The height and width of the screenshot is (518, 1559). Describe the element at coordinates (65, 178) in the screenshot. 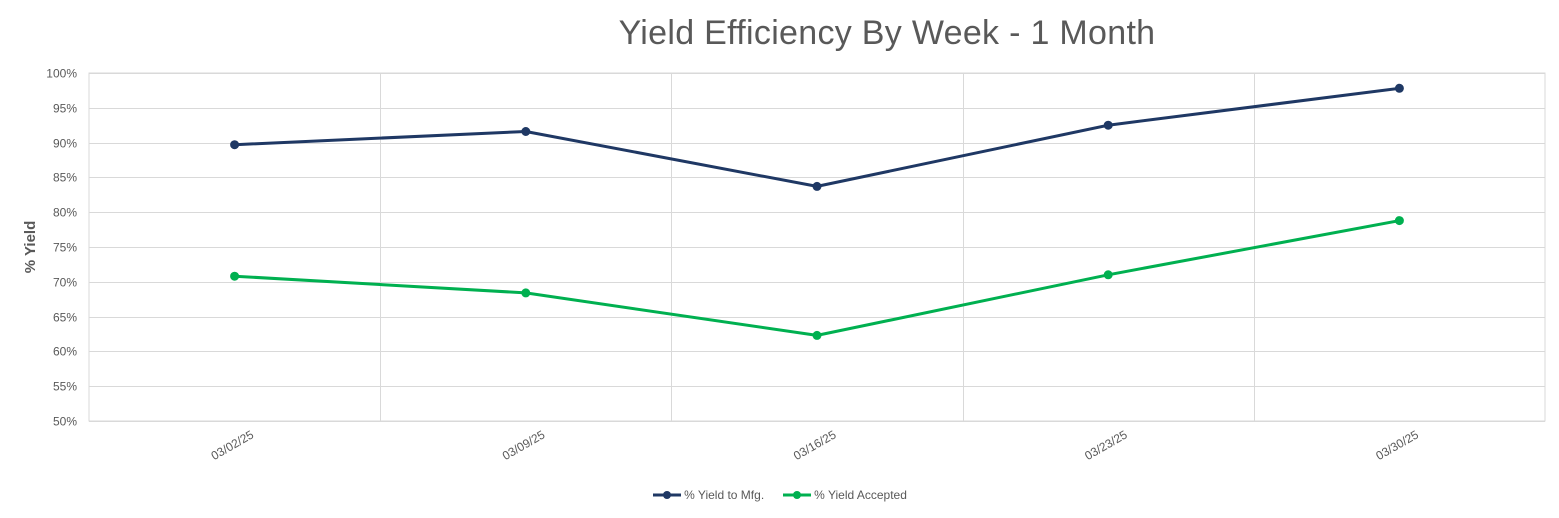

I see `y-tick-label: 85%` at that location.